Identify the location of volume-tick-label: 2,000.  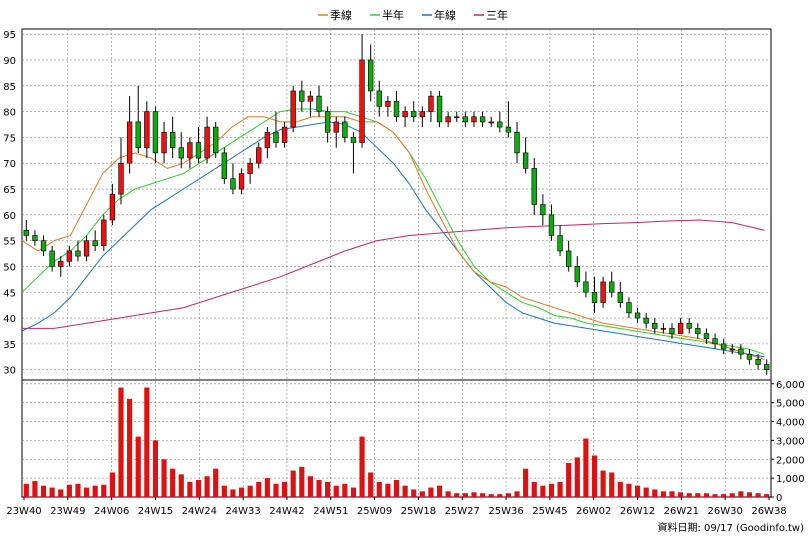
(790, 460).